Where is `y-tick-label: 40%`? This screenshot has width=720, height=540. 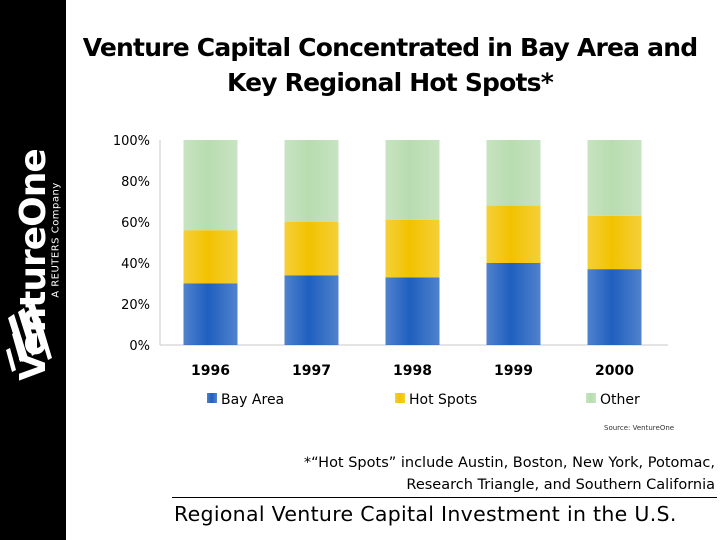 y-tick-label: 40% is located at coordinates (135, 264).